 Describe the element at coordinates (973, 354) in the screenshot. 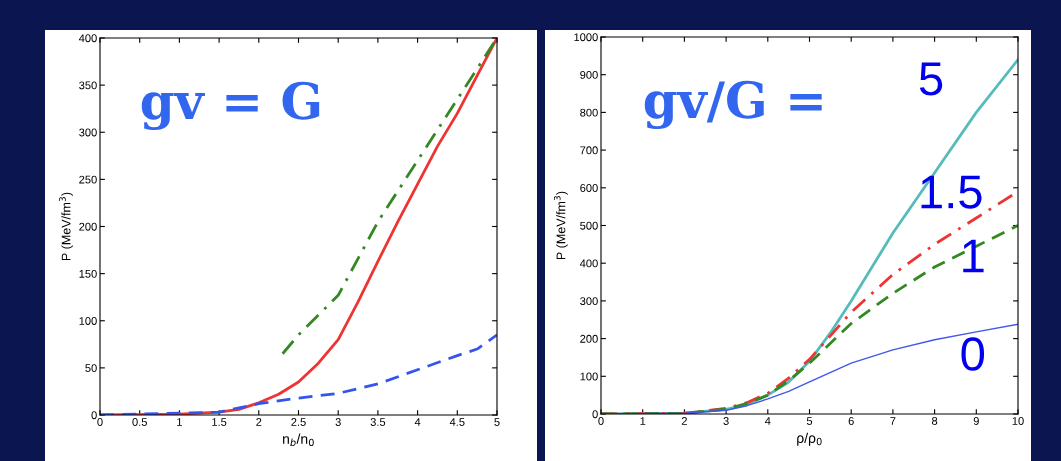

I see `series-label: 0` at that location.